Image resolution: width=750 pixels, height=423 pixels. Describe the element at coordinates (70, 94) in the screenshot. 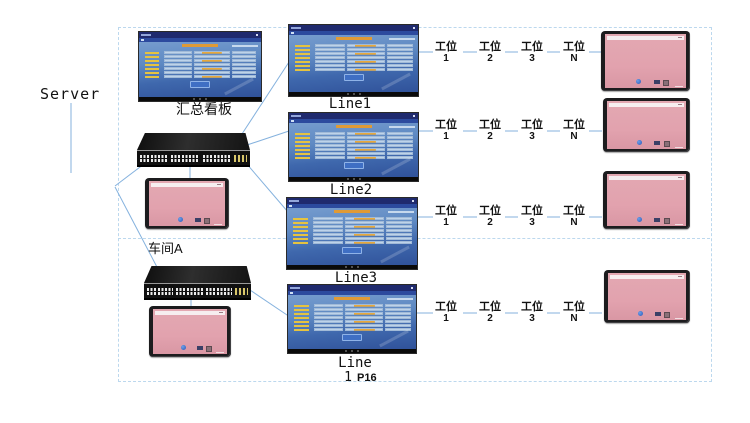

I see `server-label: Server` at that location.